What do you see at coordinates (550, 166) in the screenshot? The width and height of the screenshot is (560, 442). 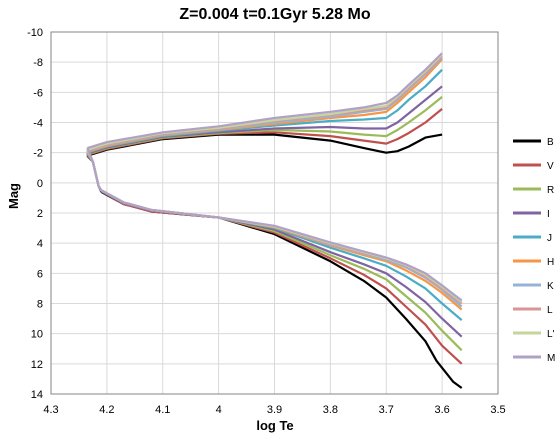 I see `legend-label: V` at bounding box center [550, 166].